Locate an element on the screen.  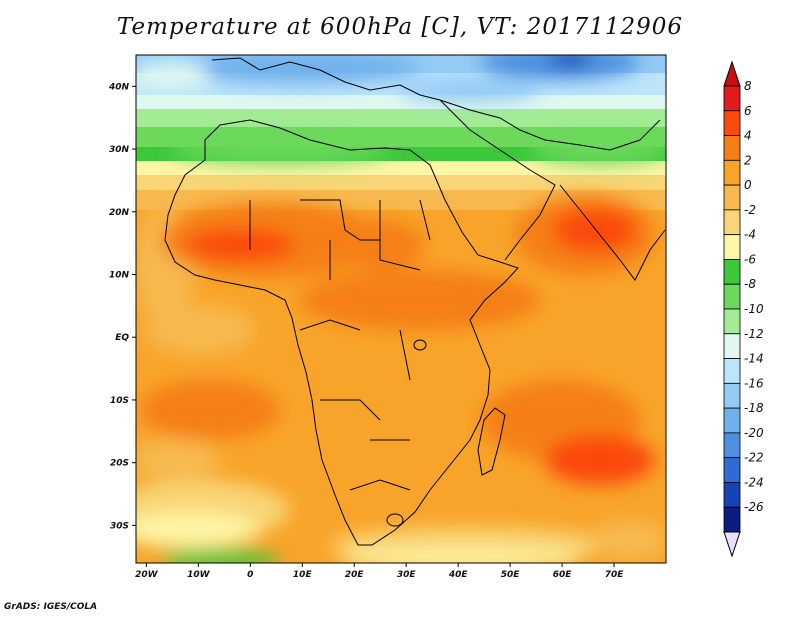
lon-tick-label: 70E is located at coordinates (615, 575).